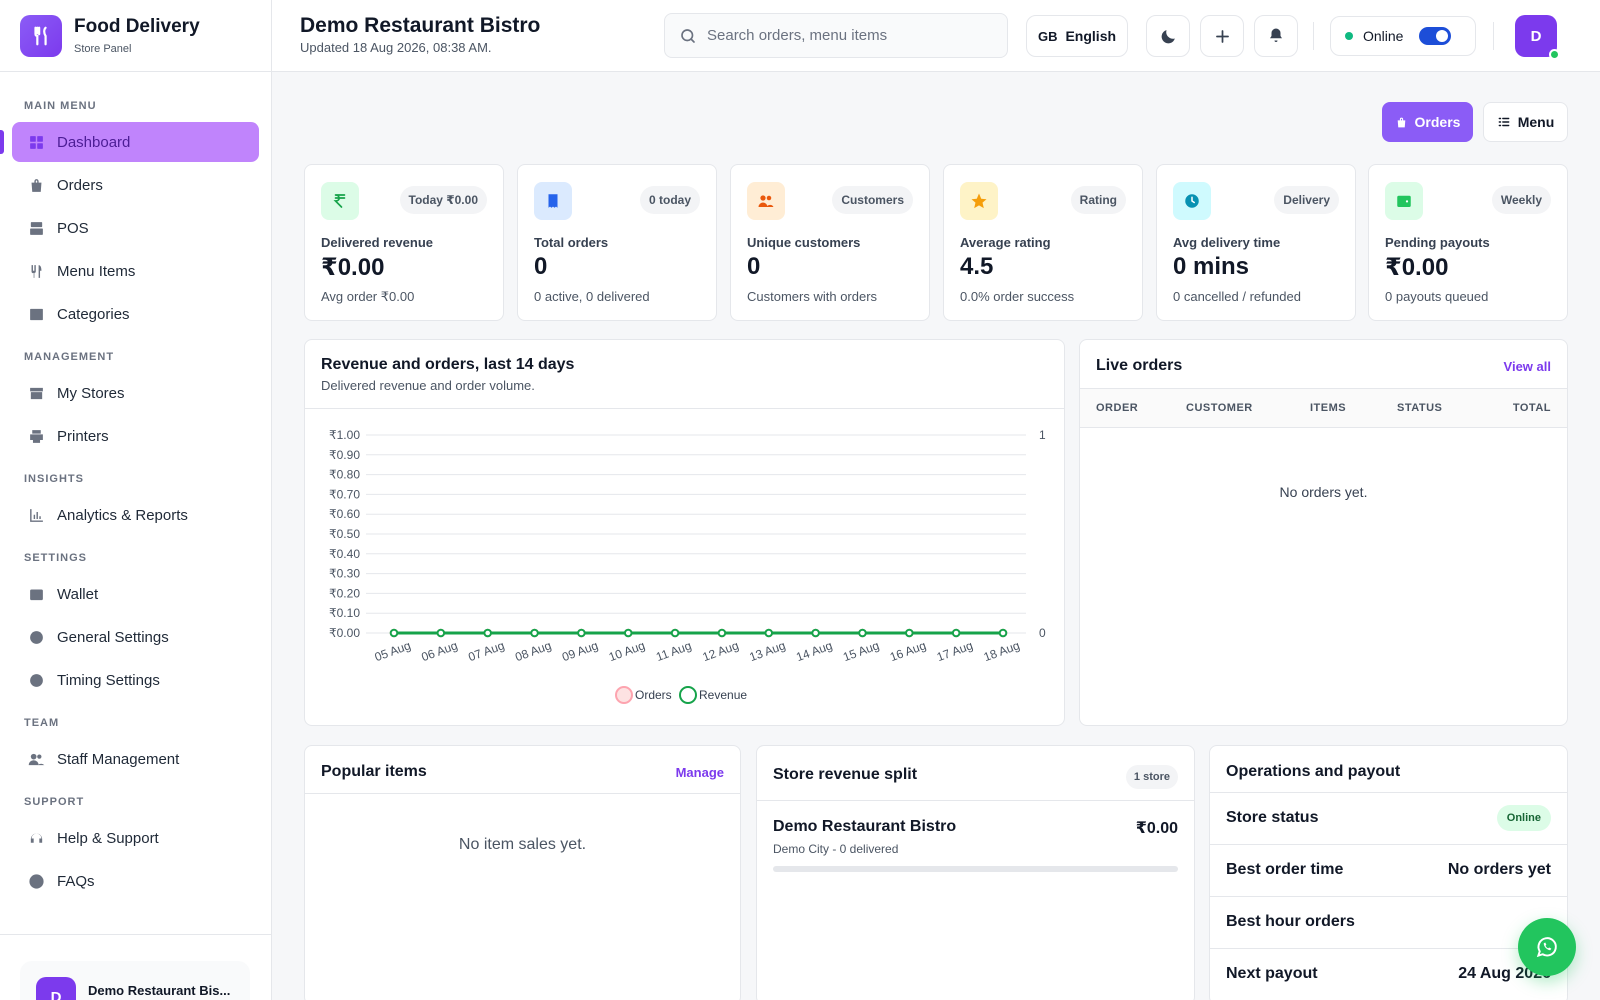 This screenshot has width=1600, height=1000. What do you see at coordinates (1222, 36) in the screenshot?
I see `add-button` at bounding box center [1222, 36].